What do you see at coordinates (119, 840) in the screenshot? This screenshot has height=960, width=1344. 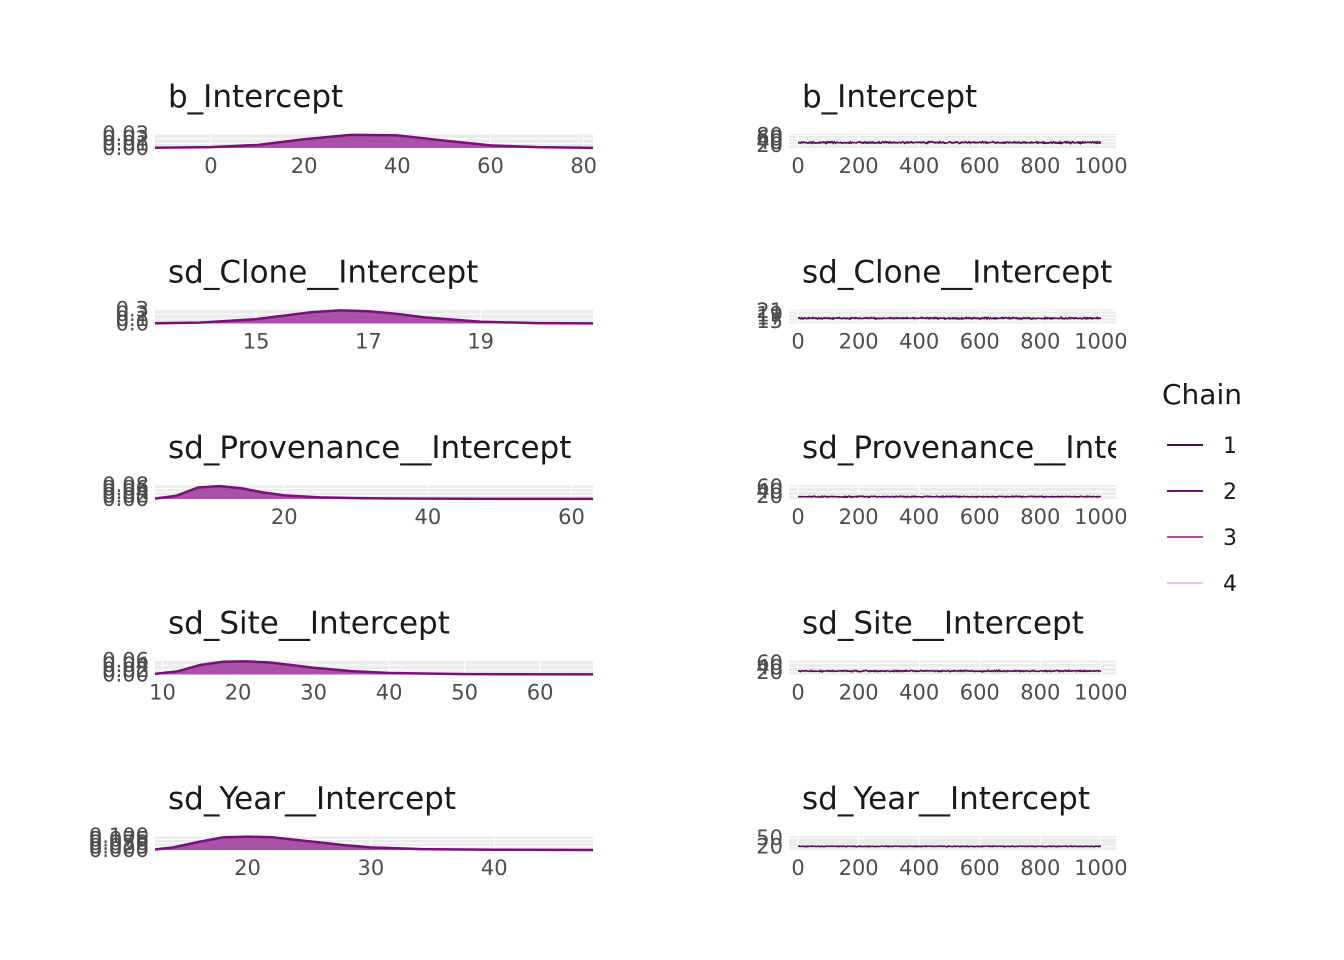 I see `y-tick-label: 0.075` at bounding box center [119, 840].